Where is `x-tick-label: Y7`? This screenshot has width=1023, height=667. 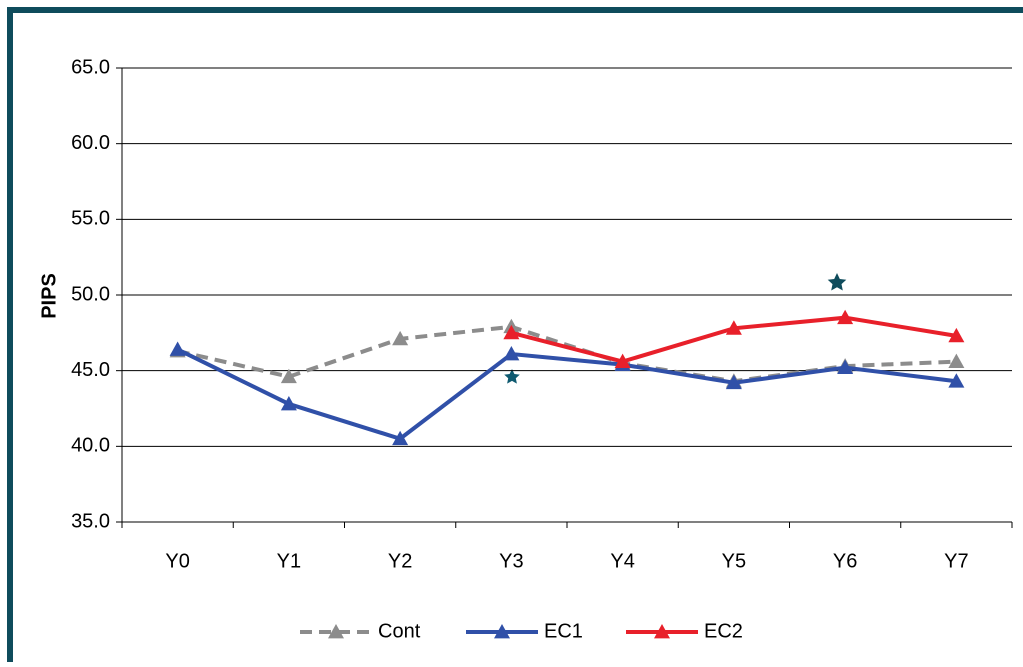 x-tick-label: Y7 is located at coordinates (956, 561).